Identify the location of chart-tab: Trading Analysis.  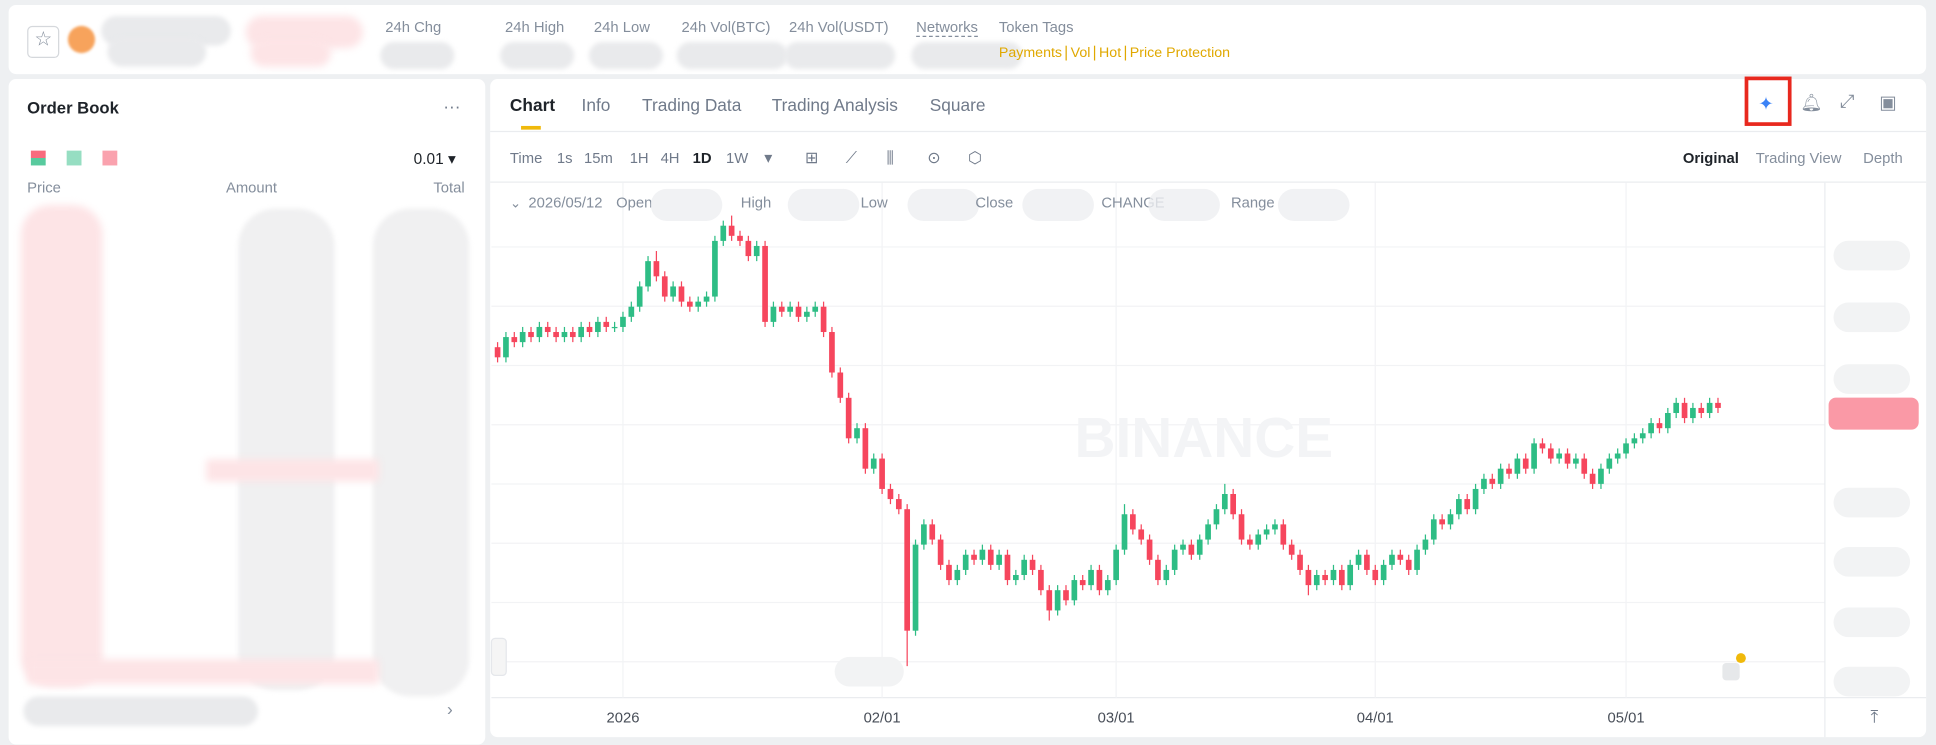
(834, 105).